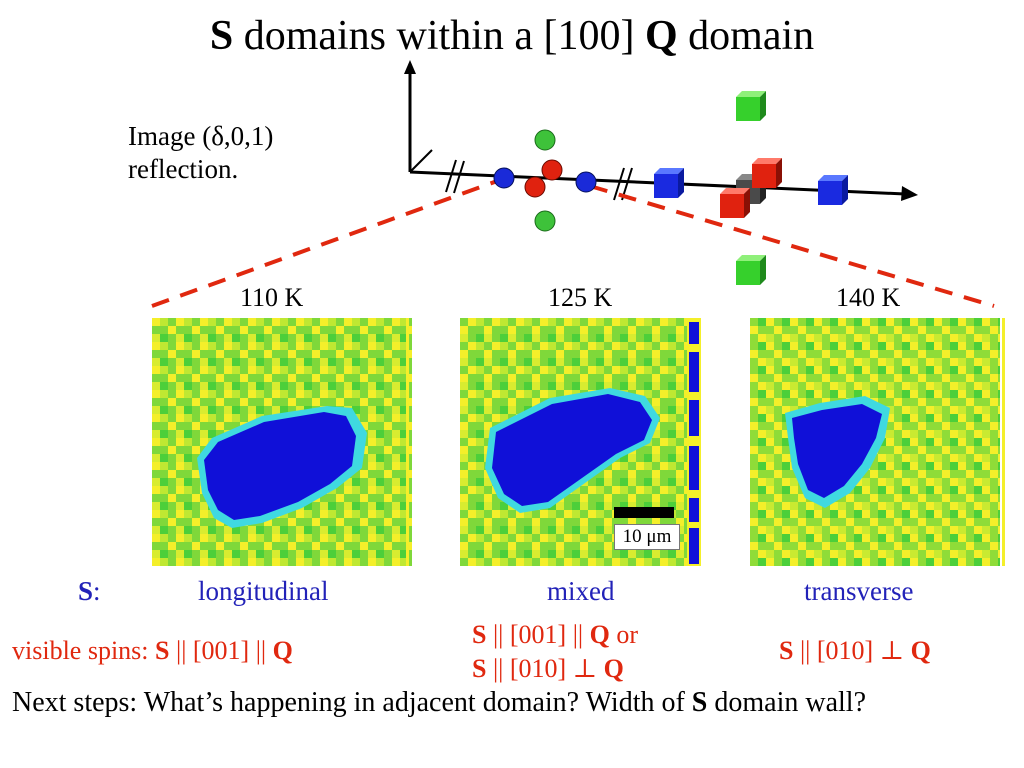  I want to click on red-sphere-upper, so click(552, 170).